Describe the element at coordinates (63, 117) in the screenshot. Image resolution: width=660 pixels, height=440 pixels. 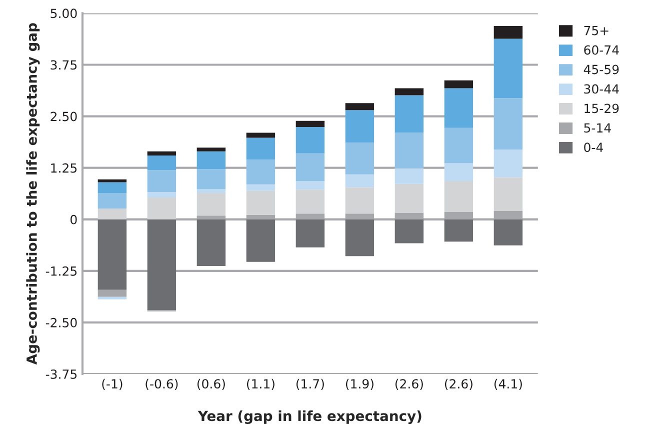
I see `y-tick-label: 2.50` at that location.